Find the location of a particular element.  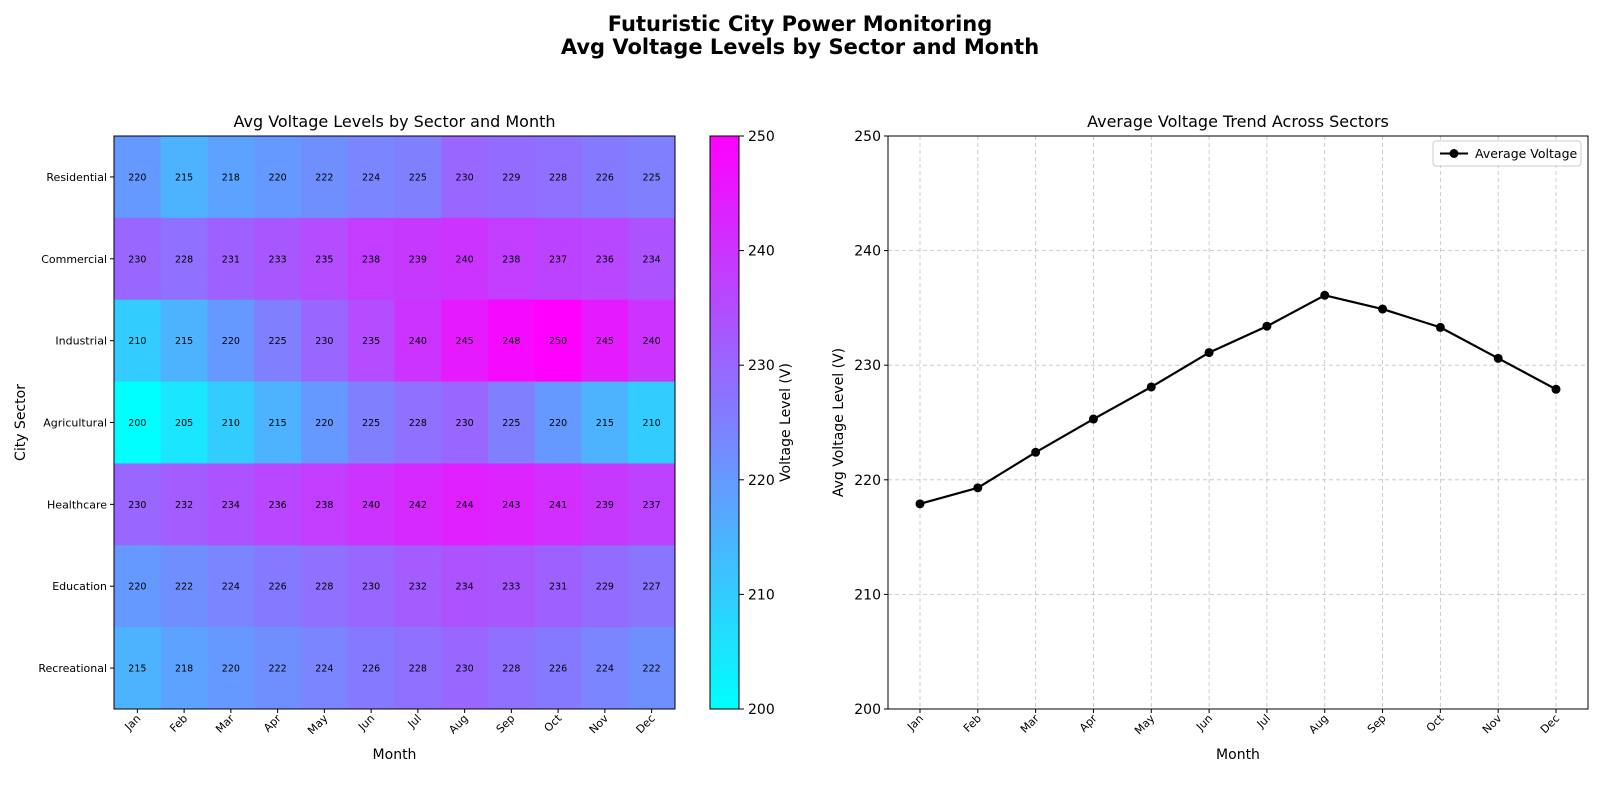

heatmap-cell-recreational-aug is located at coordinates (465, 668).